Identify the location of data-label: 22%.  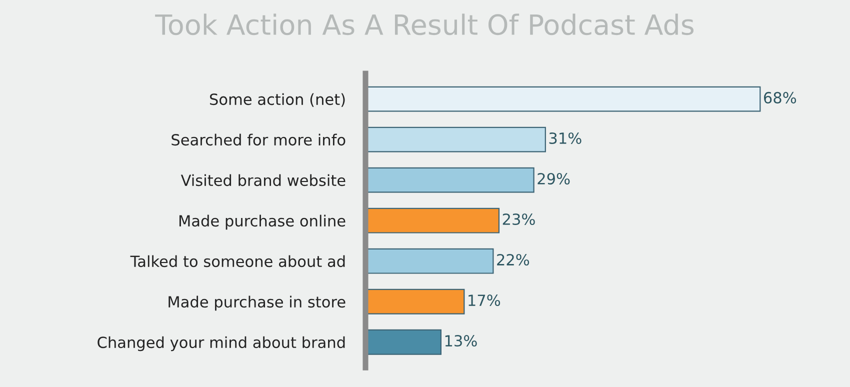
(513, 260).